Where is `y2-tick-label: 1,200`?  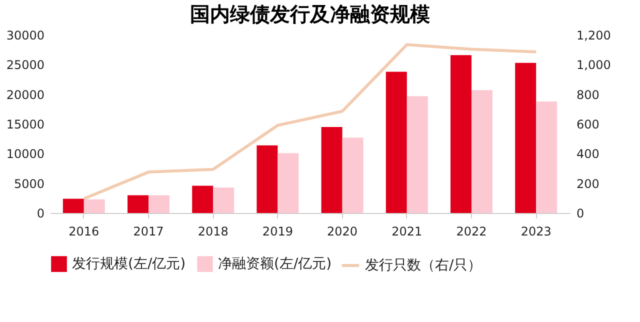 y2-tick-label: 1,200 is located at coordinates (593, 35).